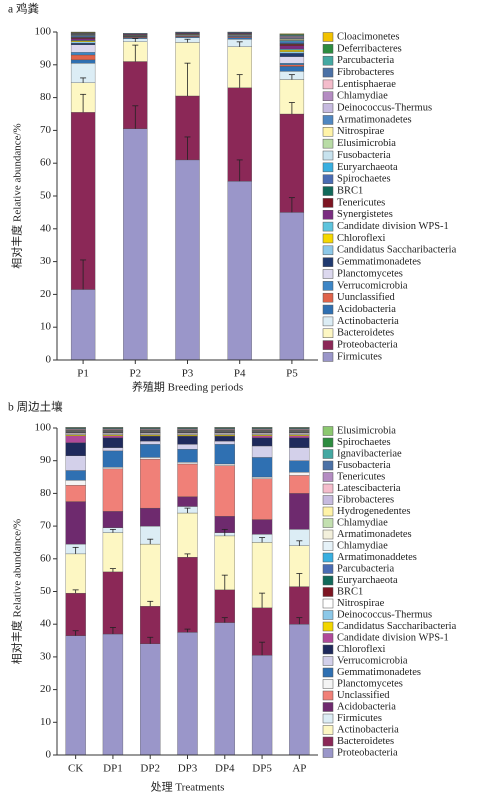 This screenshot has width=498, height=801. What do you see at coordinates (393, 226) in the screenshot?
I see `legend-label: Candidate division WPS-1` at bounding box center [393, 226].